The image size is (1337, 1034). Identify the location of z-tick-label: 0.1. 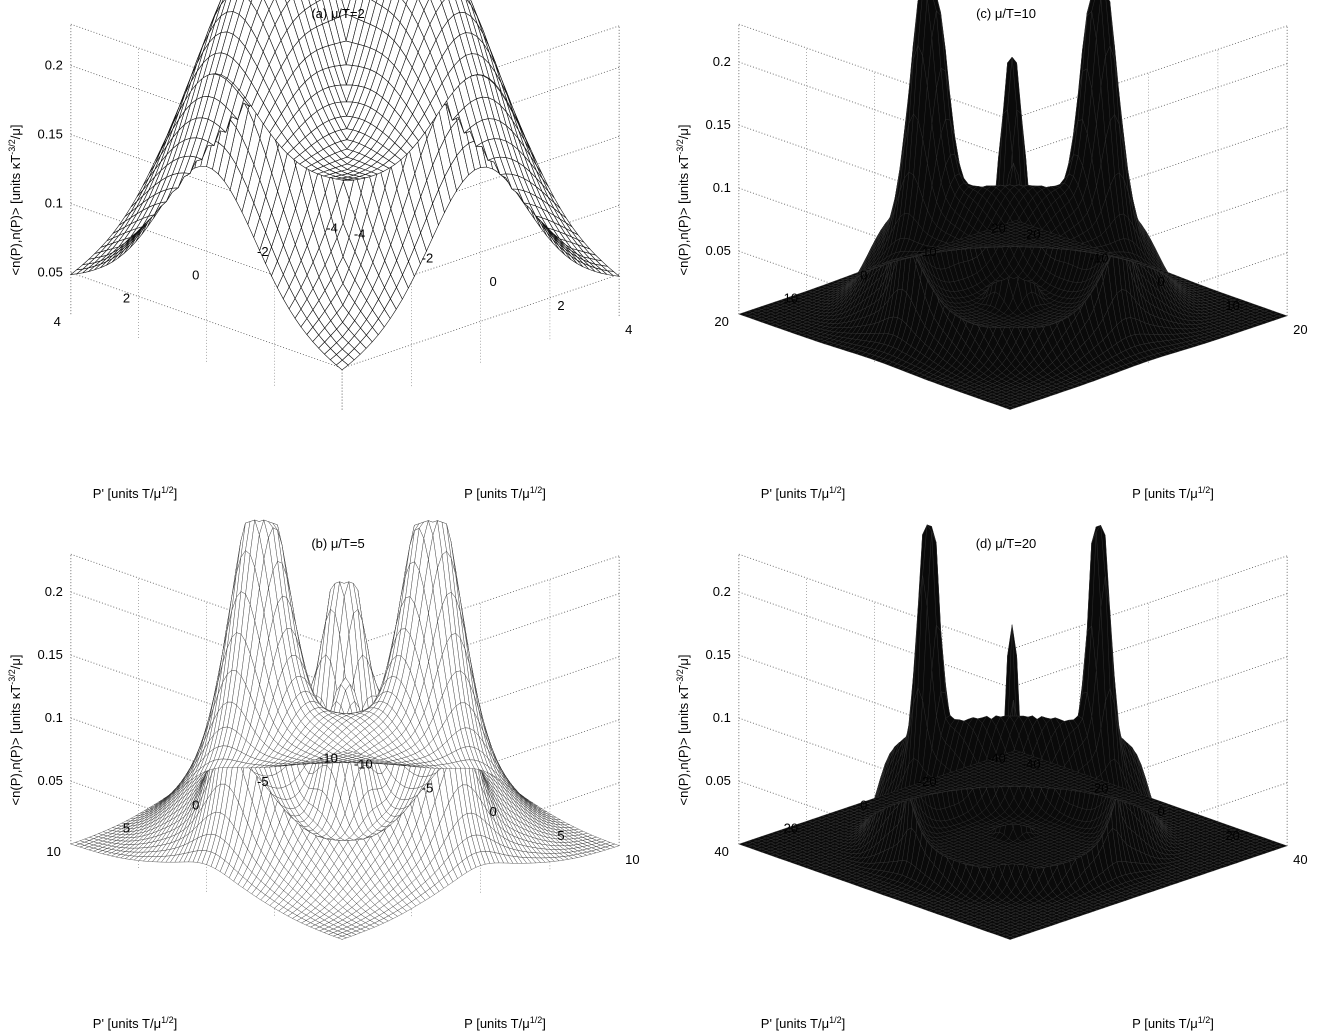
(54, 203).